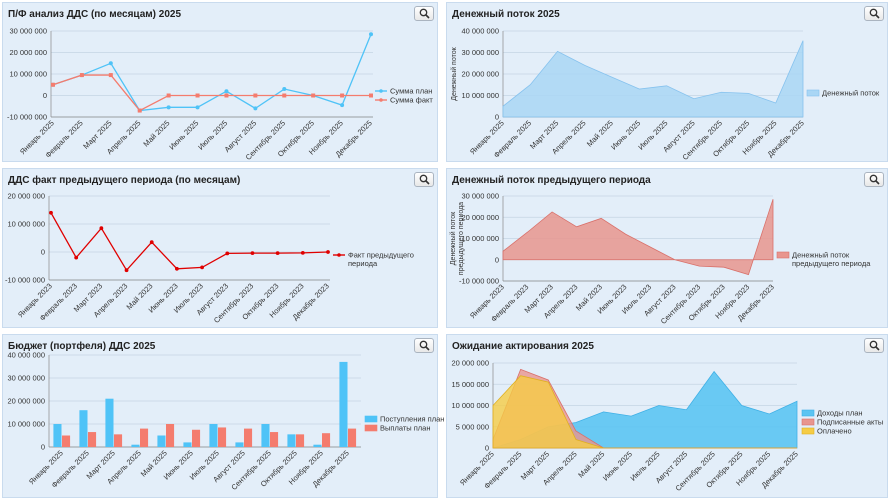 This screenshot has width=890, height=500. Describe the element at coordinates (411, 100) in the screenshot. I see `legend-label: Сумма факт` at that location.